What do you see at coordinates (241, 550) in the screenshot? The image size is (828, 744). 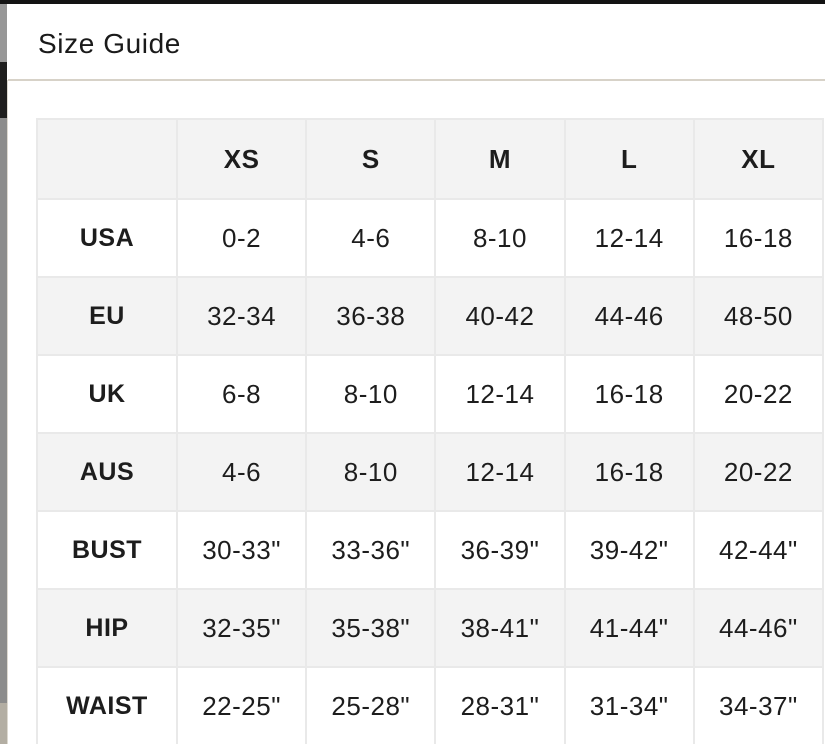 I see `size-cell: 30-33"` at bounding box center [241, 550].